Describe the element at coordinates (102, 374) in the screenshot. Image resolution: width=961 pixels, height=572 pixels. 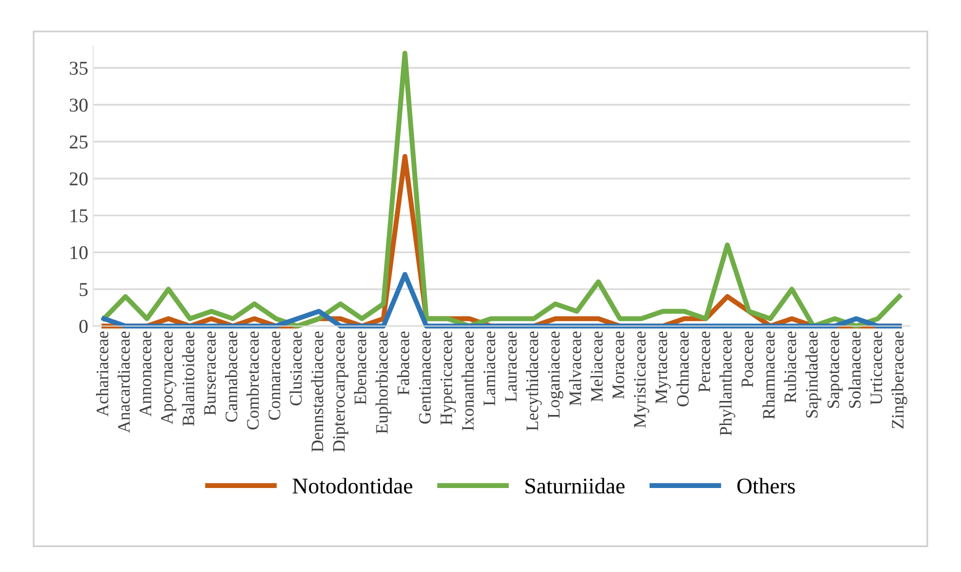
I see `x-tick-label: Achariaceae` at that location.